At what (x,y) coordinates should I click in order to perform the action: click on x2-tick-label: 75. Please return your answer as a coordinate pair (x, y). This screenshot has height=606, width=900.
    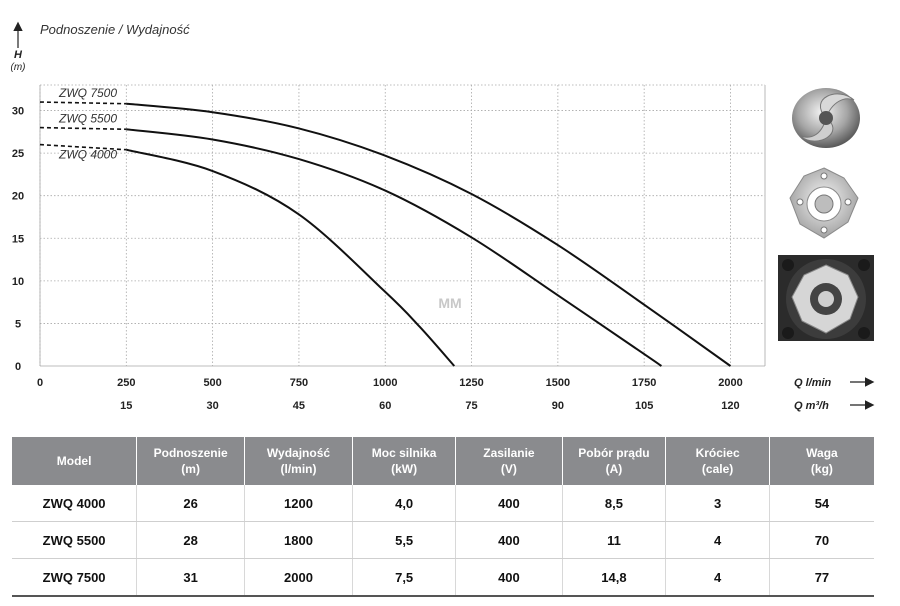
    Looking at the image, I should click on (471, 406).